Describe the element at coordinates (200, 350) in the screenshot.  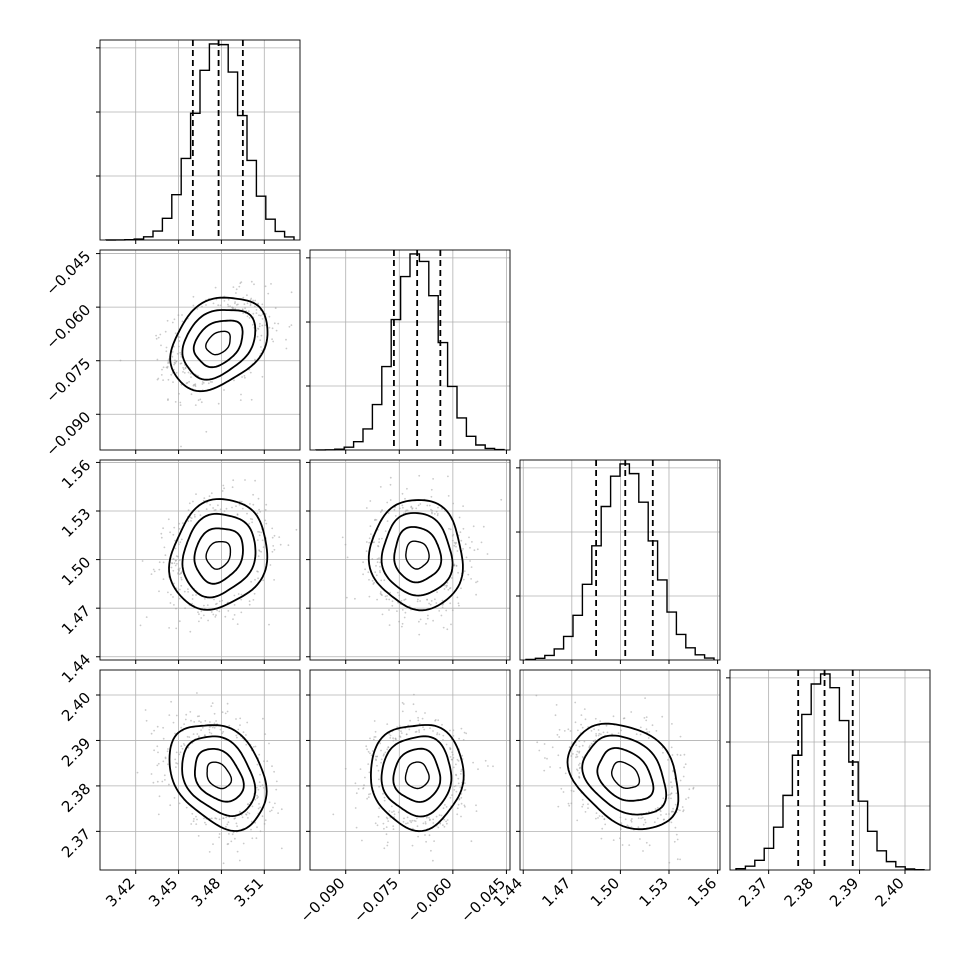
I see `panel-frame` at that location.